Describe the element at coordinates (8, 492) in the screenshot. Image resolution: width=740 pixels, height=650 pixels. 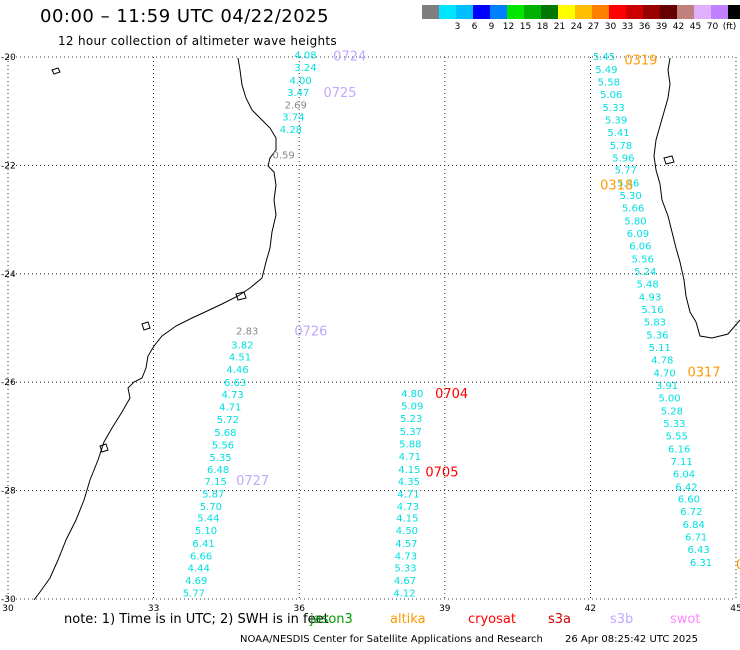
I see `latitude-tick-label: -28` at that location.